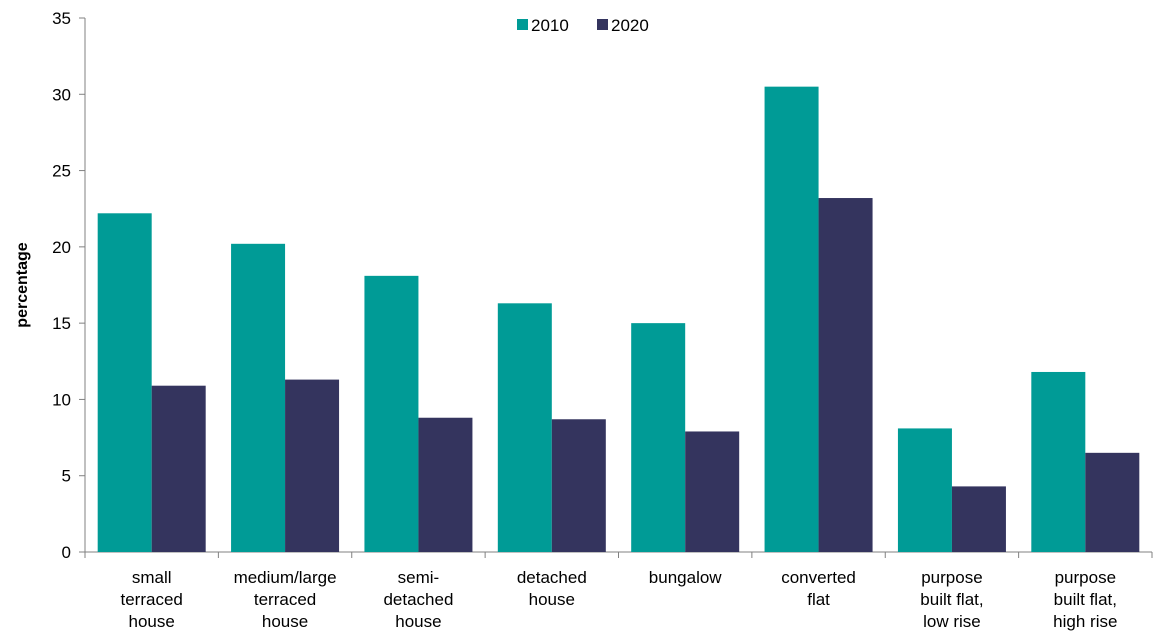 This screenshot has width=1161, height=637. What do you see at coordinates (818, 577) in the screenshot?
I see `x-tick-label: converted` at bounding box center [818, 577].